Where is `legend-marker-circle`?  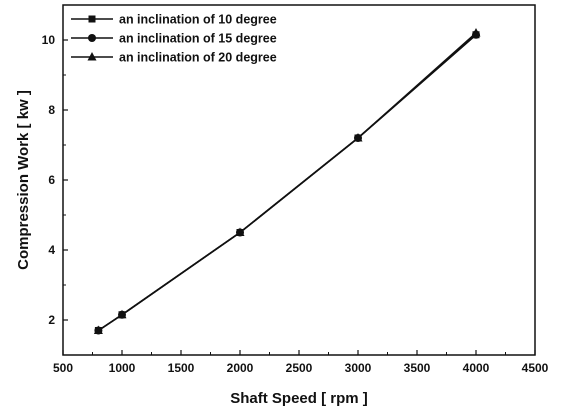 legend-marker-circle is located at coordinates (92, 38).